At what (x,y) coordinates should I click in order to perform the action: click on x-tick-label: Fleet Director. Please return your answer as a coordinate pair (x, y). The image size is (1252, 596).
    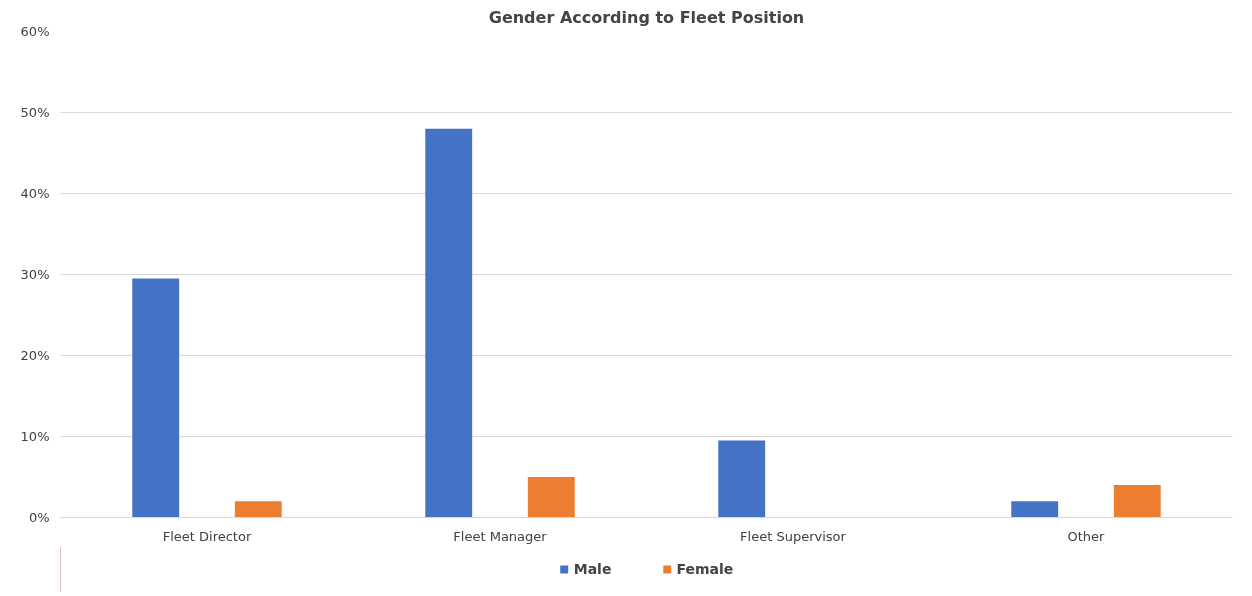
    Looking at the image, I should click on (207, 536).